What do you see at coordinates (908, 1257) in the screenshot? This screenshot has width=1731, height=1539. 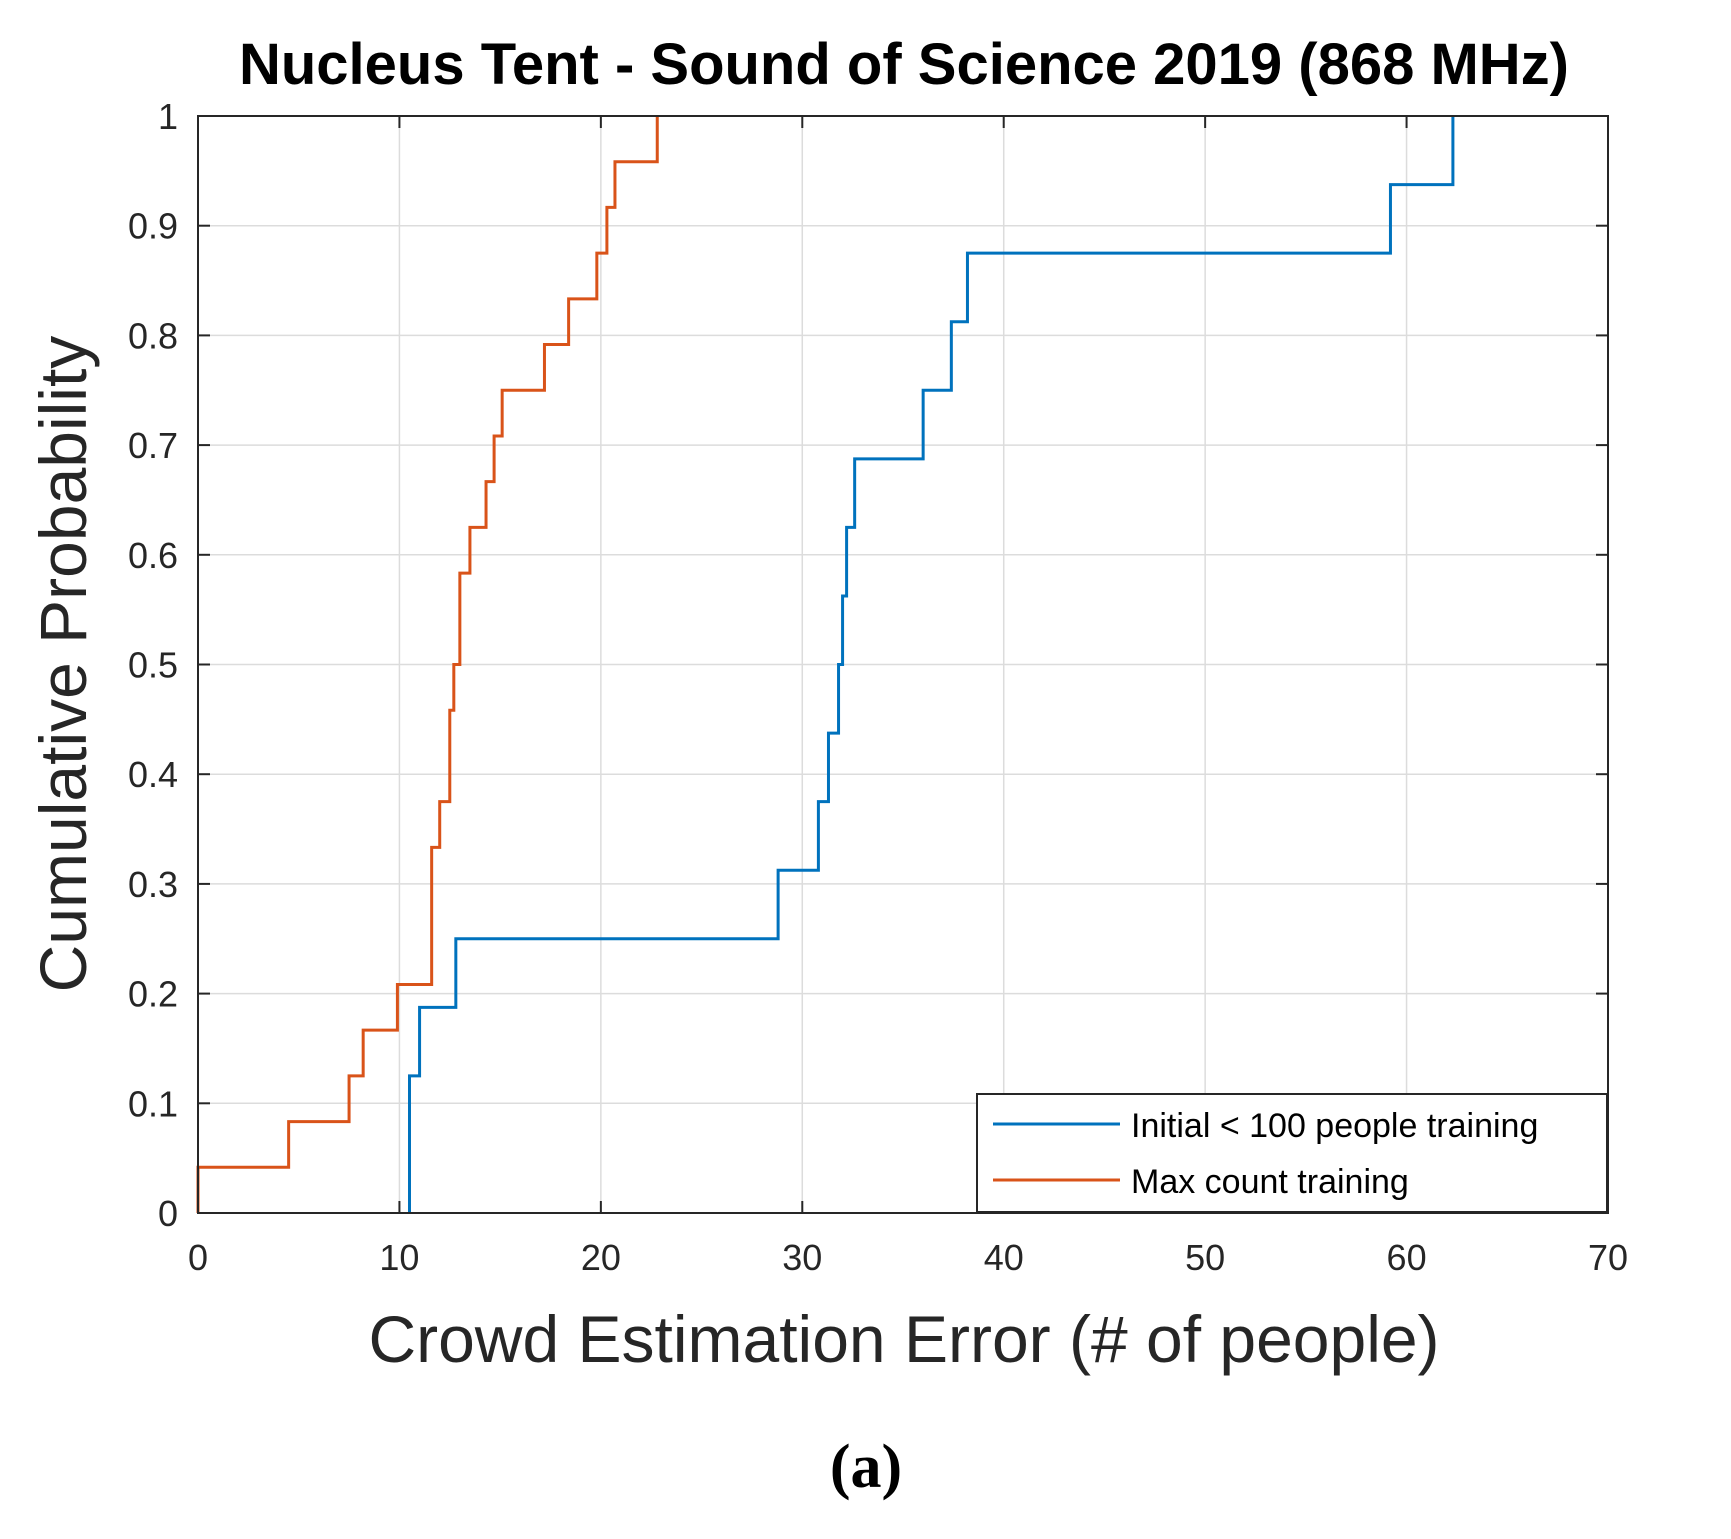 I see `x-tick-labels: 0 10 20 30 40 50 60 70` at bounding box center [908, 1257].